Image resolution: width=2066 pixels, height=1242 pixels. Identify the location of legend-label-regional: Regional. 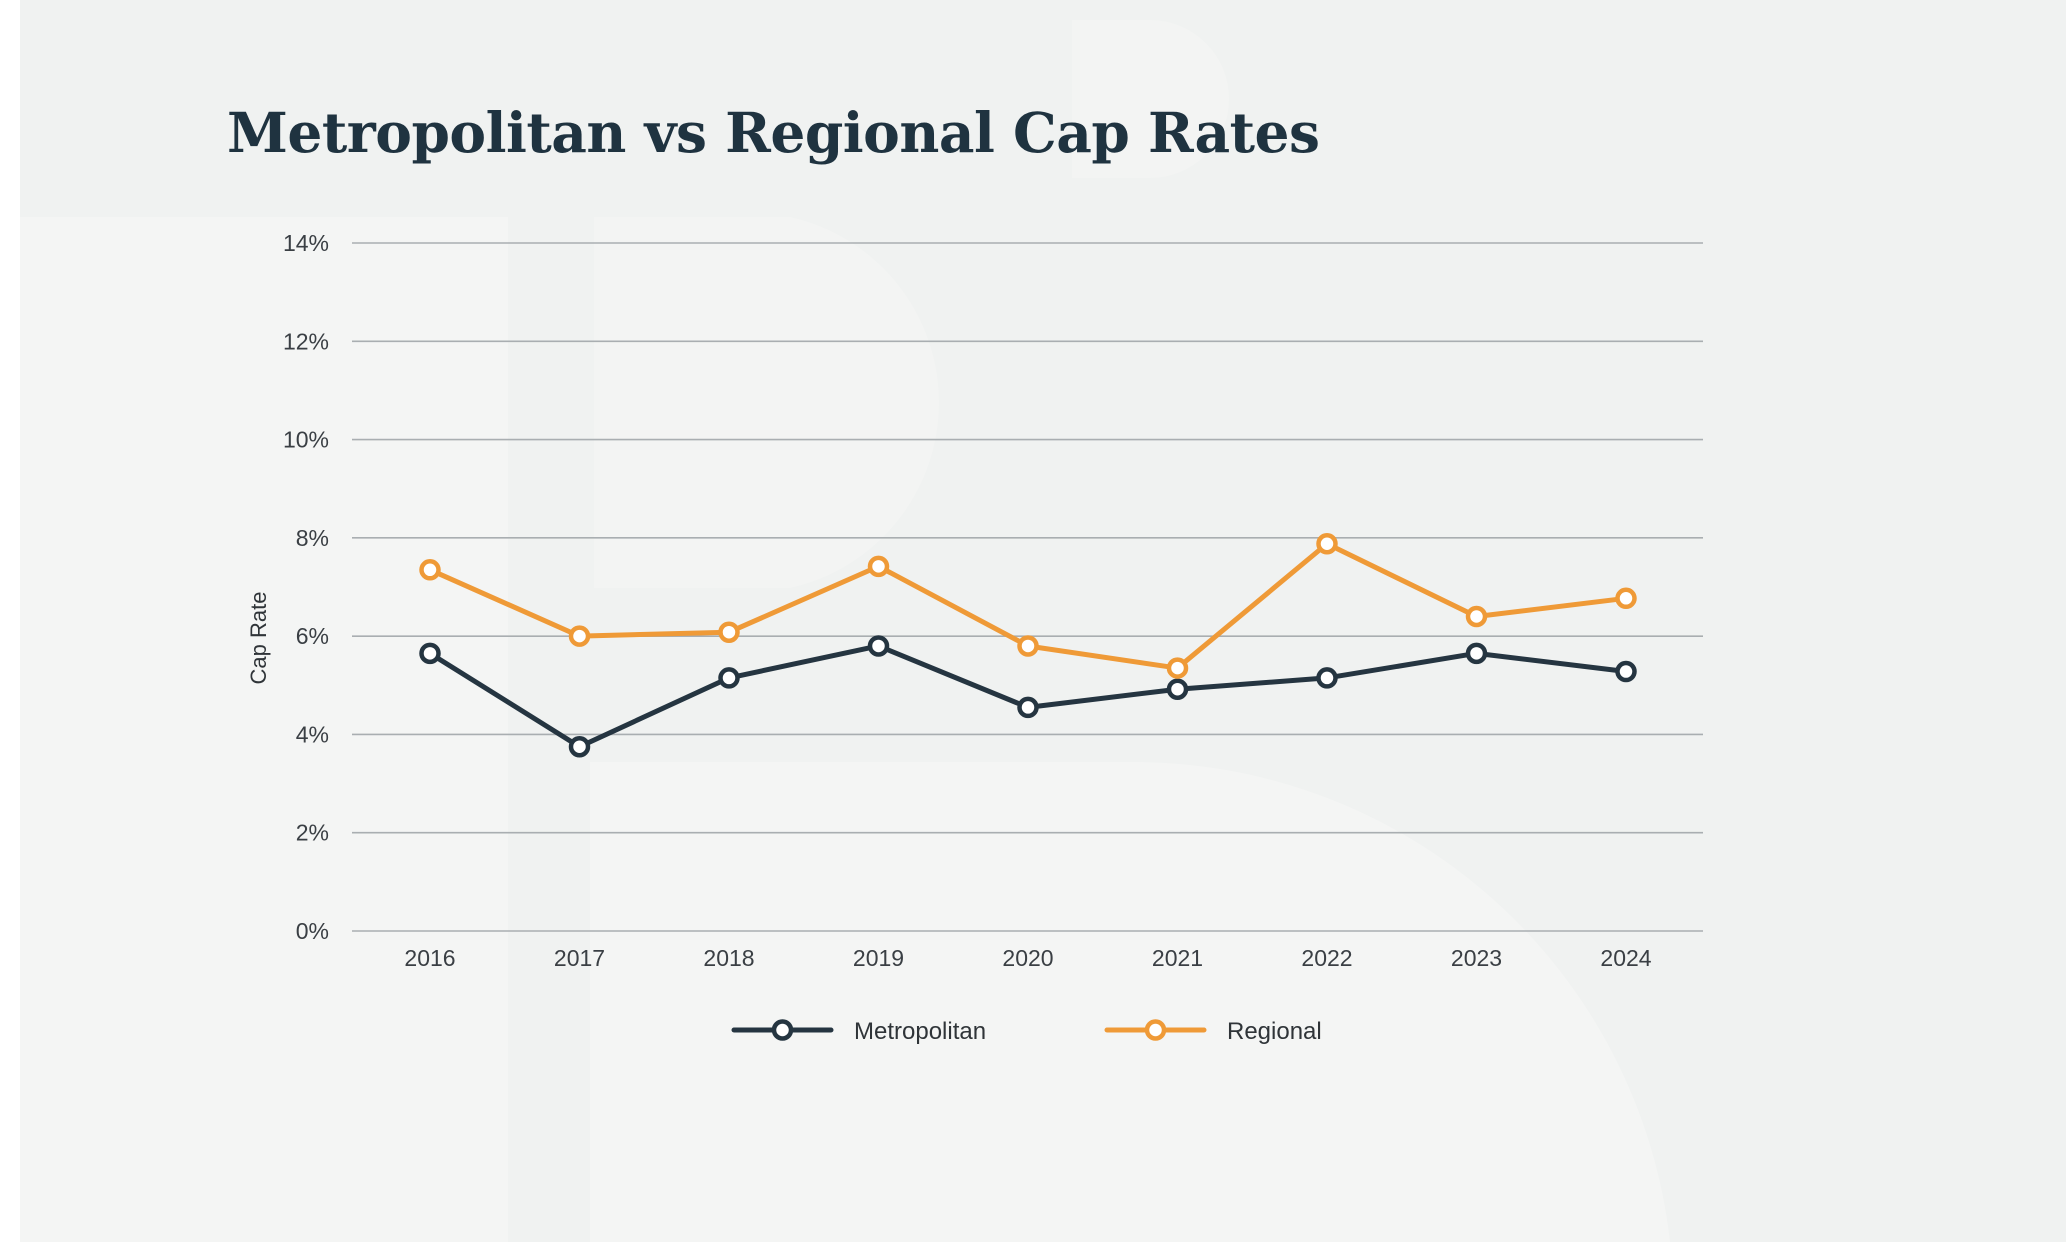
(1274, 1031).